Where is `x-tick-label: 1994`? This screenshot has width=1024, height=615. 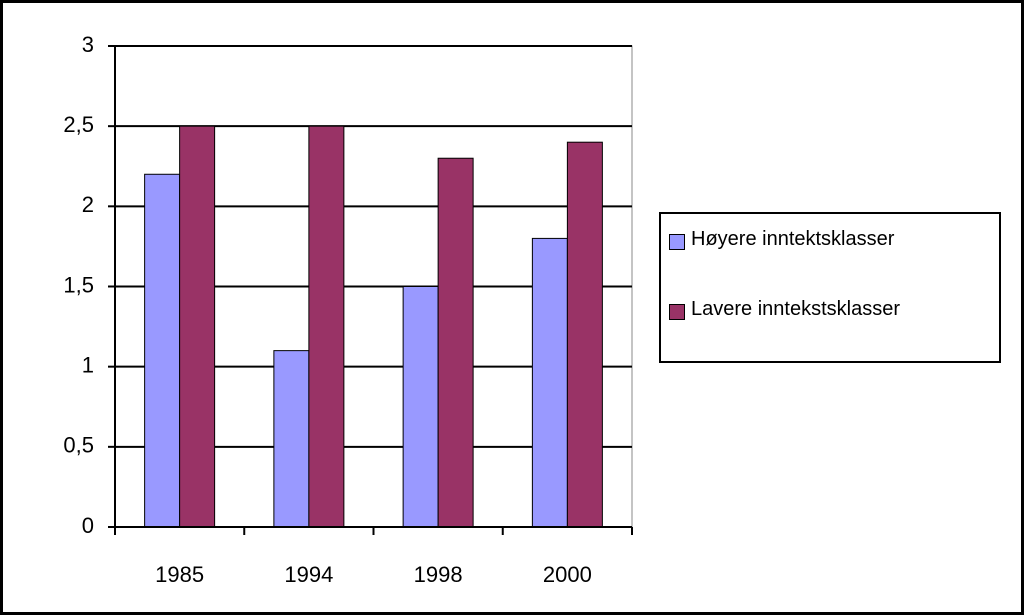 x-tick-label: 1994 is located at coordinates (308, 574).